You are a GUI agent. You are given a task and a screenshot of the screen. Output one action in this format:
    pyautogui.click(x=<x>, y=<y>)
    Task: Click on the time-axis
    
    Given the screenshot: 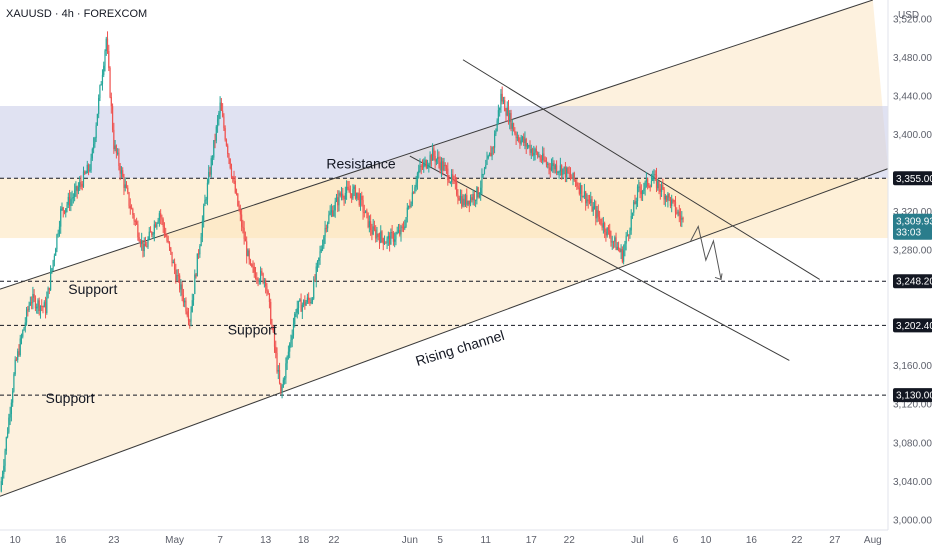 What is the action you would take?
    pyautogui.click(x=444, y=540)
    